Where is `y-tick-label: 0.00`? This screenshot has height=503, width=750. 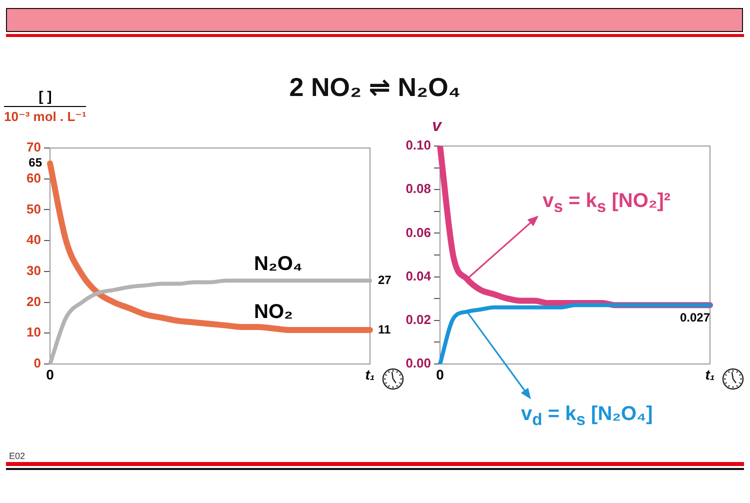 y-tick-label: 0.00 is located at coordinates (418, 363).